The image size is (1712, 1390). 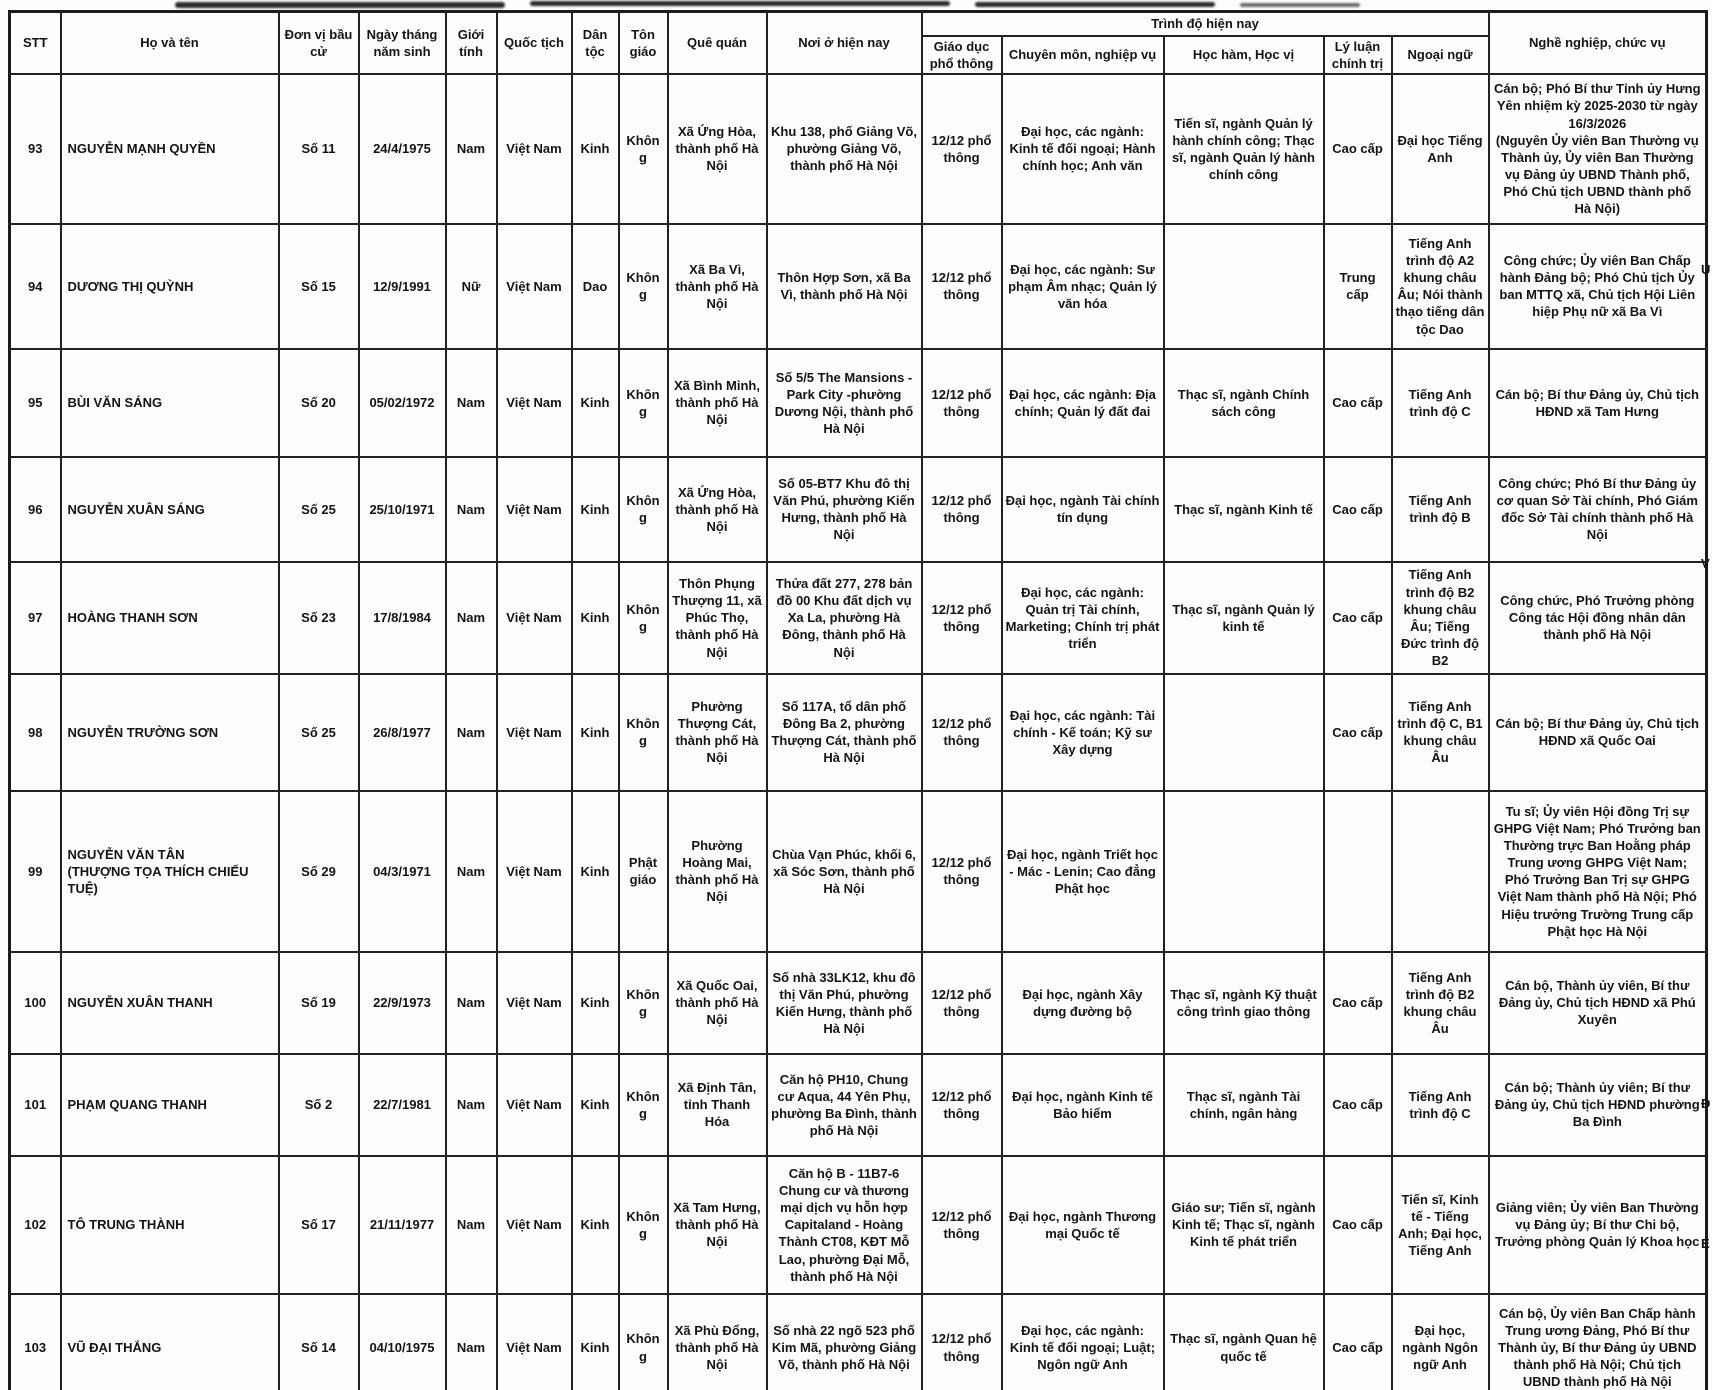 What do you see at coordinates (169, 1224) in the screenshot?
I see `name-cell: TÔ TRUNG THÀNH` at bounding box center [169, 1224].